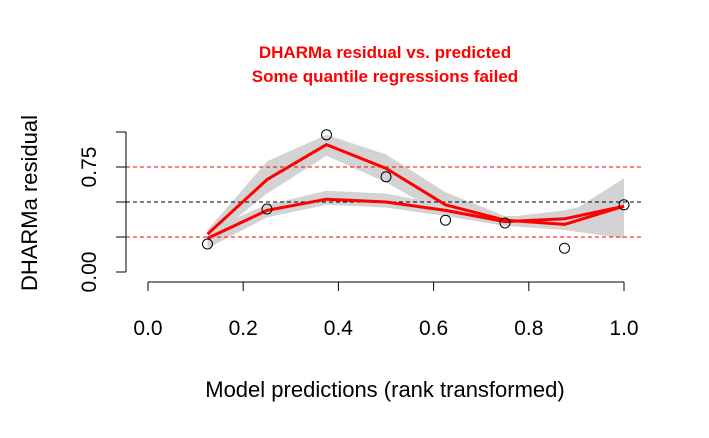 This screenshot has height=438, width=709. Describe the element at coordinates (384, 389) in the screenshot. I see `x-axis-label: Model predictions (rank transformed)` at that location.